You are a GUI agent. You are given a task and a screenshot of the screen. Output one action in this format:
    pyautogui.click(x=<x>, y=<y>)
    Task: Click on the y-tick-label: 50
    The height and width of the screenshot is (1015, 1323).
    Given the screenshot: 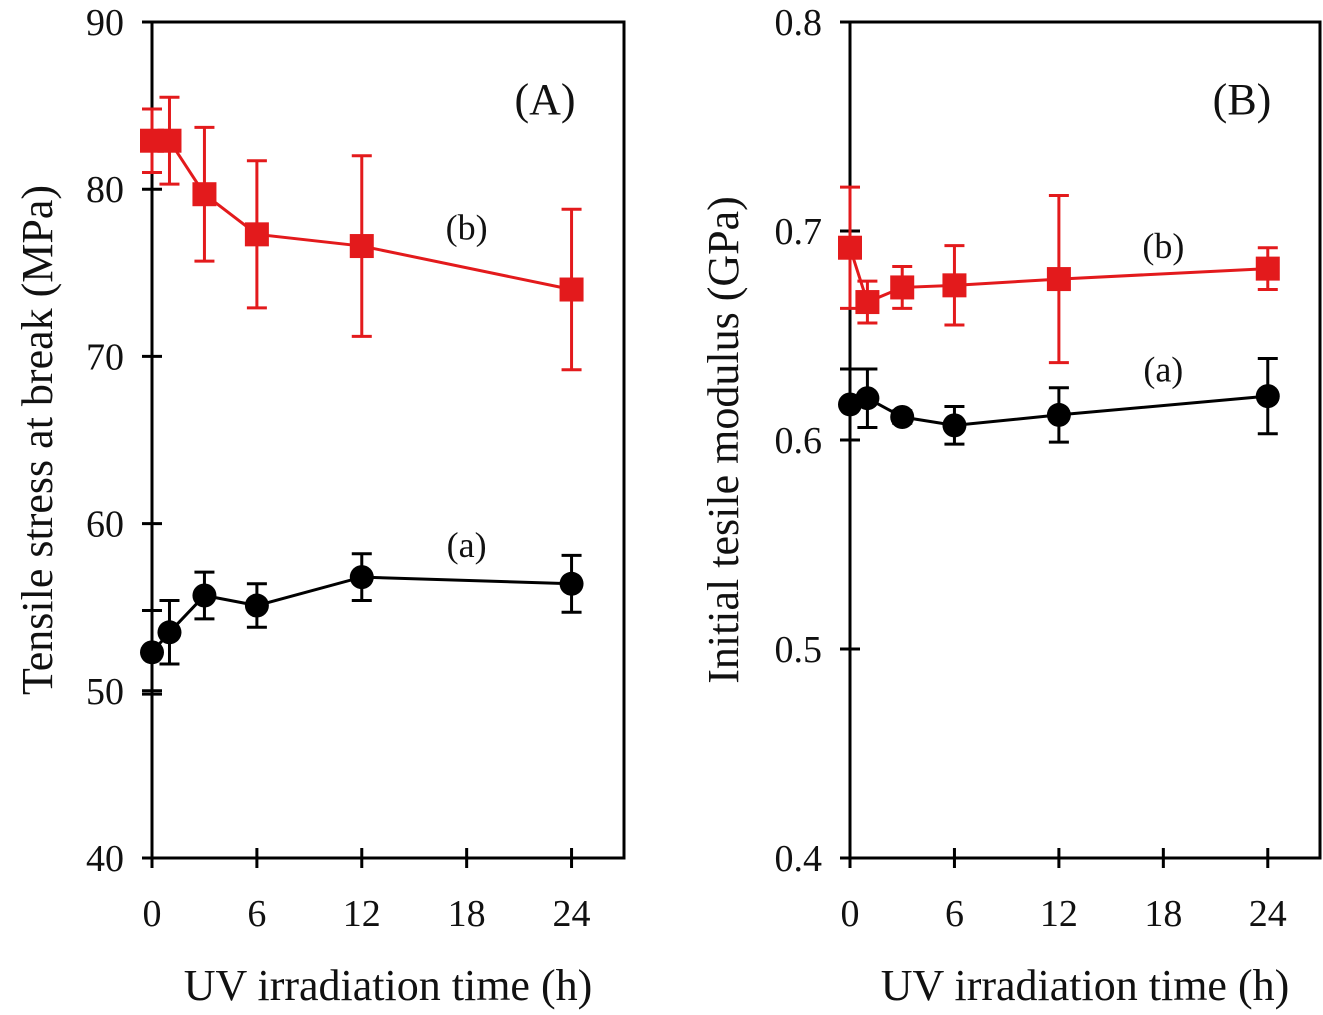 What is the action you would take?
    pyautogui.click(x=105, y=692)
    